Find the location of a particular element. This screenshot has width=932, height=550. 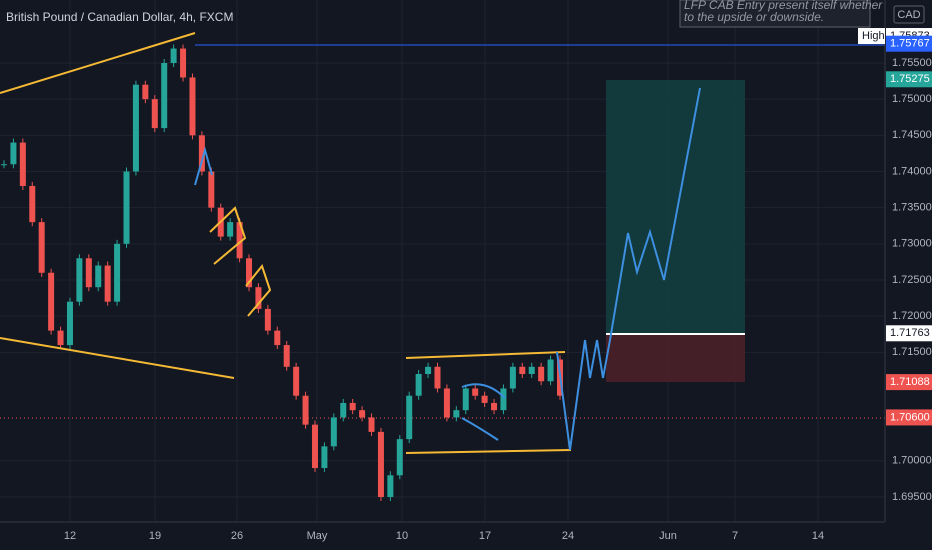

price-badge-label: 1.75767 is located at coordinates (910, 44).